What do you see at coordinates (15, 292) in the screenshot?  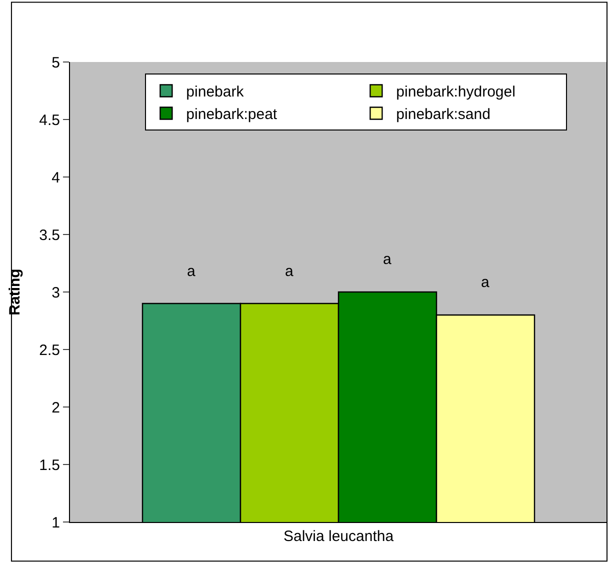 I see `y-axis-title: Rating` at bounding box center [15, 292].